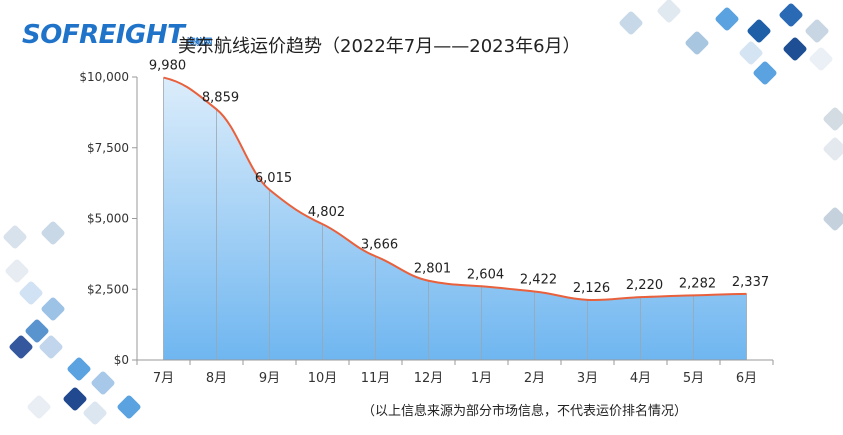 The height and width of the screenshot is (435, 843). What do you see at coordinates (750, 282) in the screenshot?
I see `data-label: 2,337` at bounding box center [750, 282].